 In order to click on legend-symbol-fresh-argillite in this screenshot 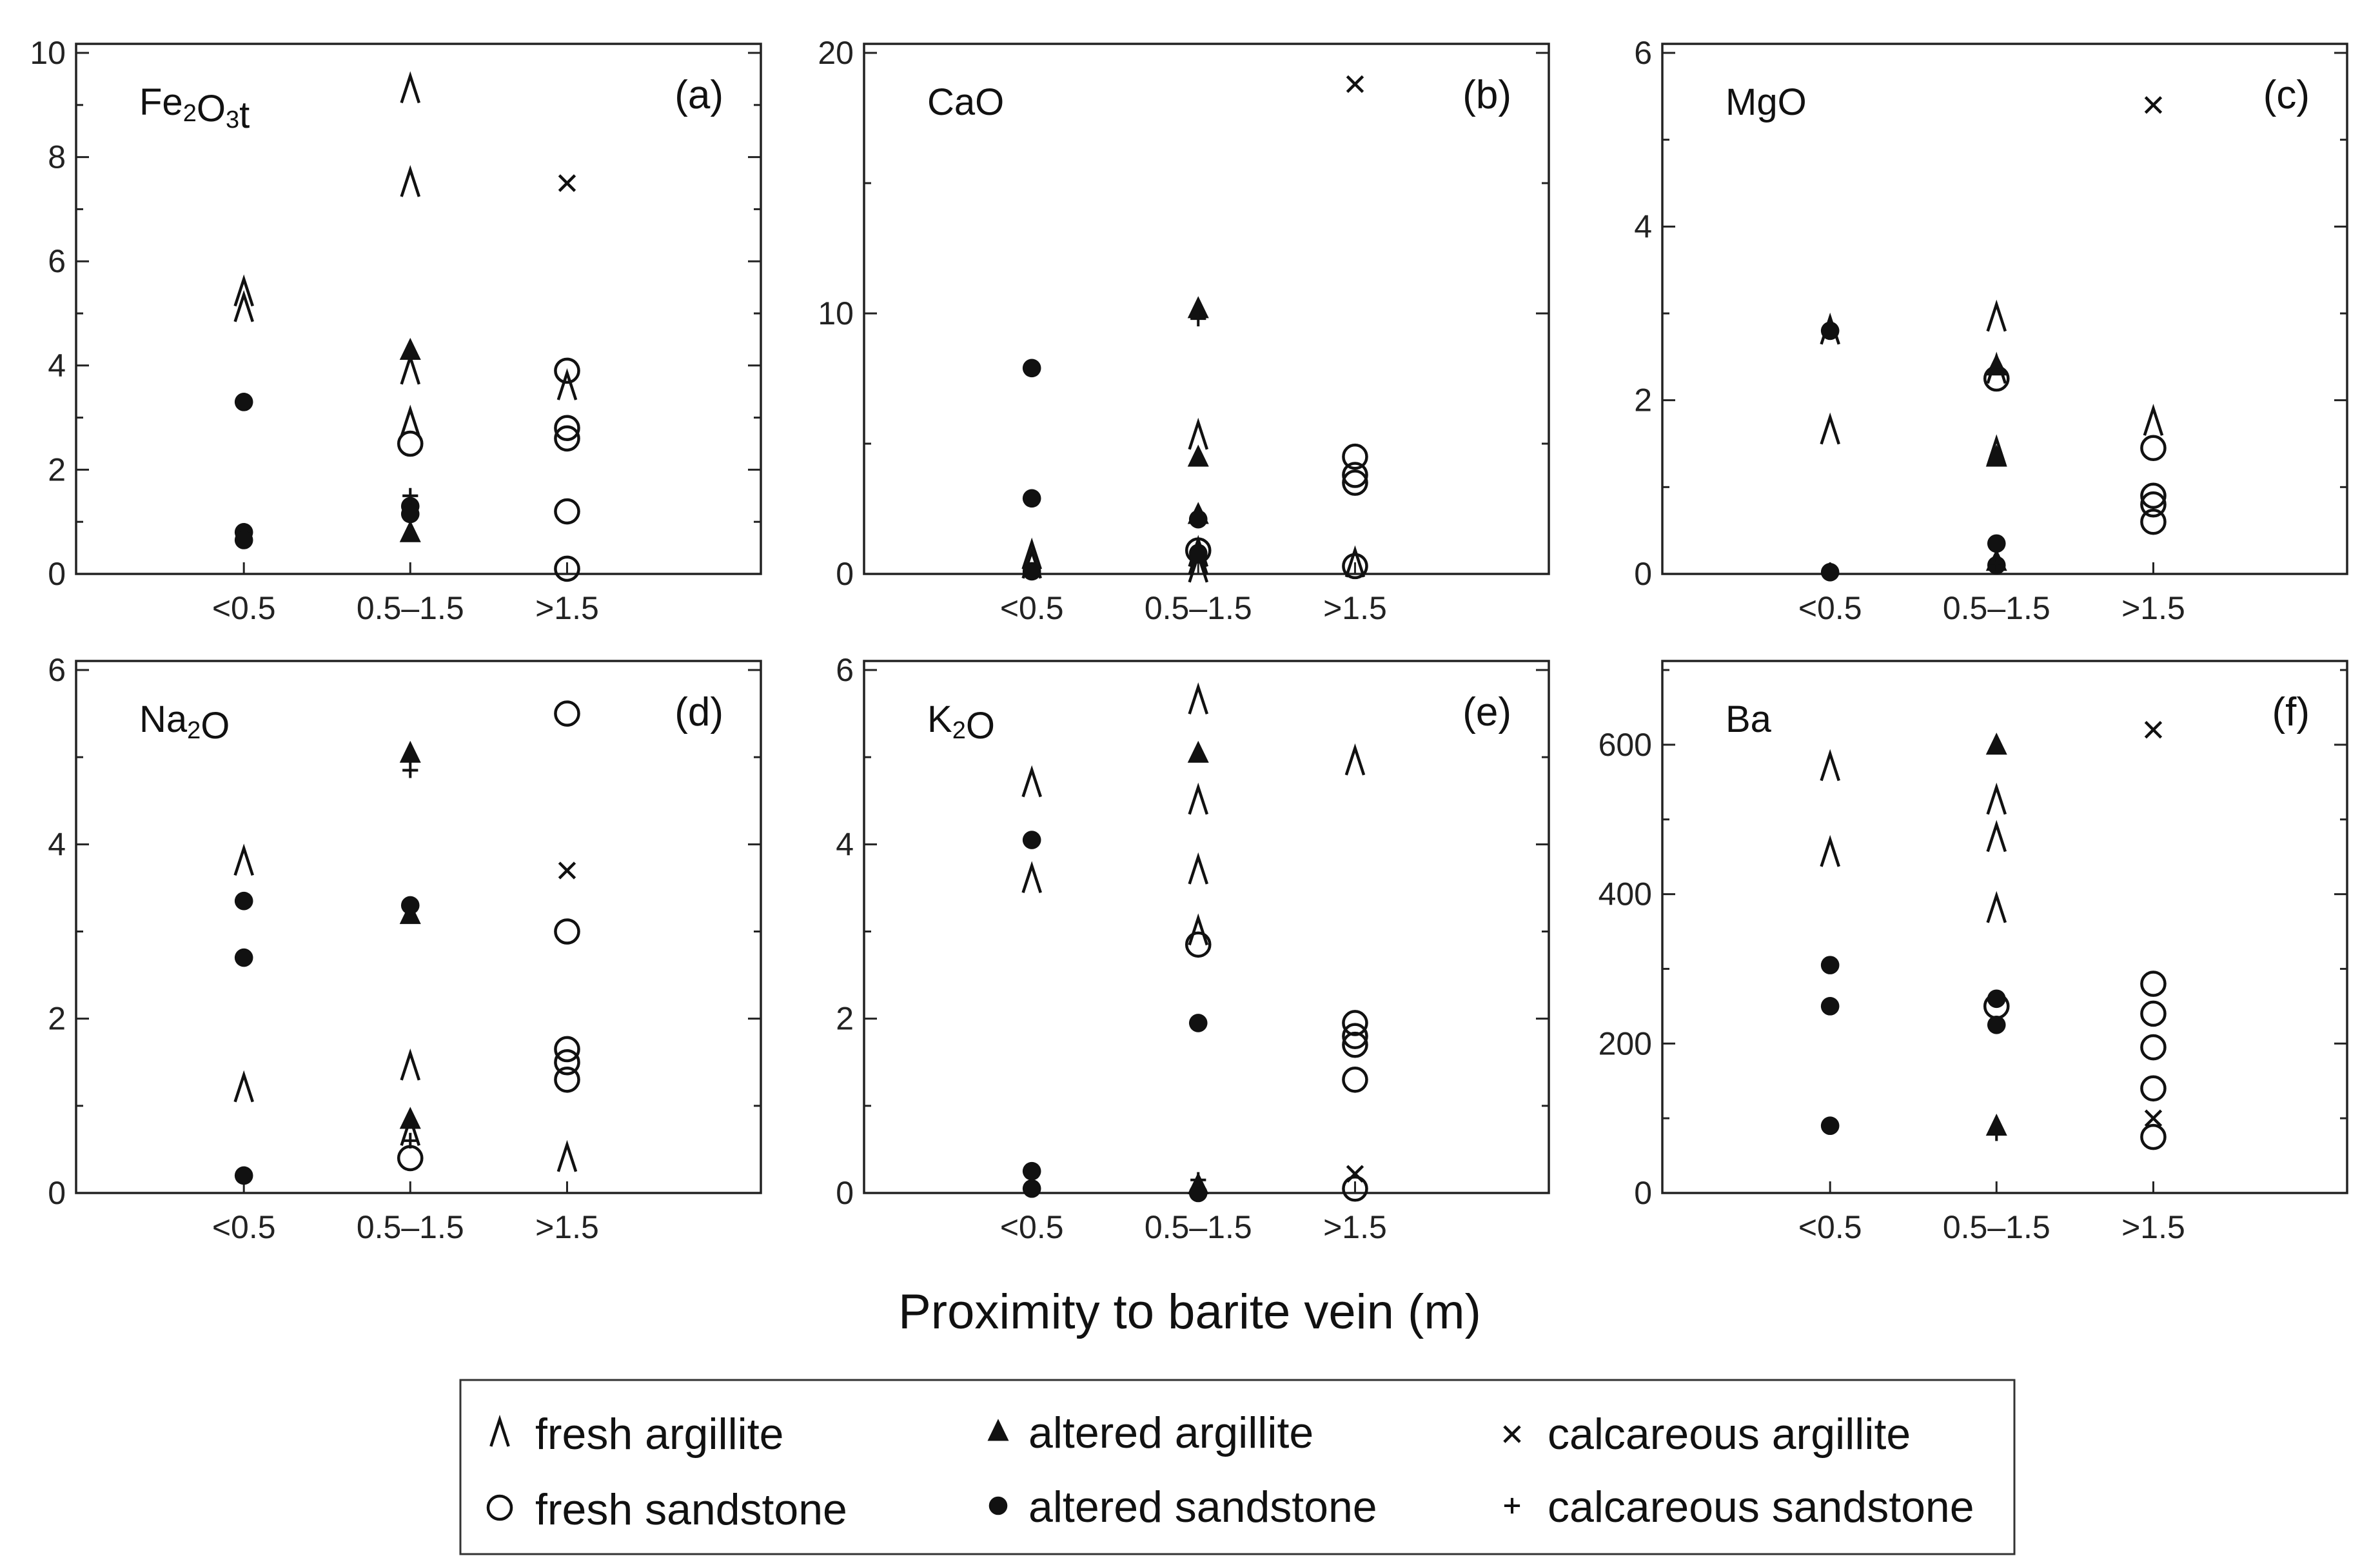, I will do `click(499, 1430)`.